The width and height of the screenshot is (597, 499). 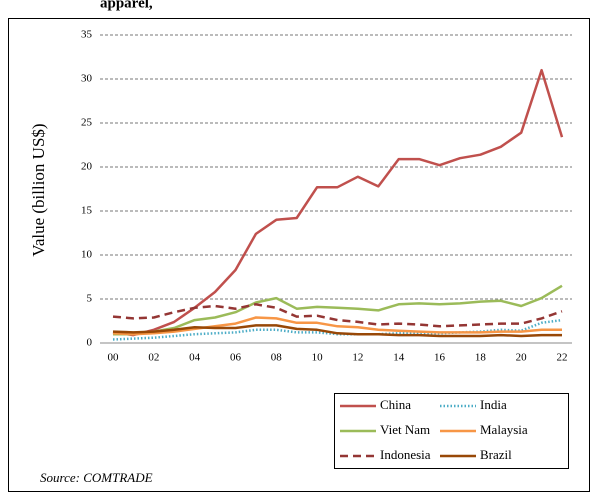 What do you see at coordinates (90, 343) in the screenshot?
I see `y-tick-label: 0` at bounding box center [90, 343].